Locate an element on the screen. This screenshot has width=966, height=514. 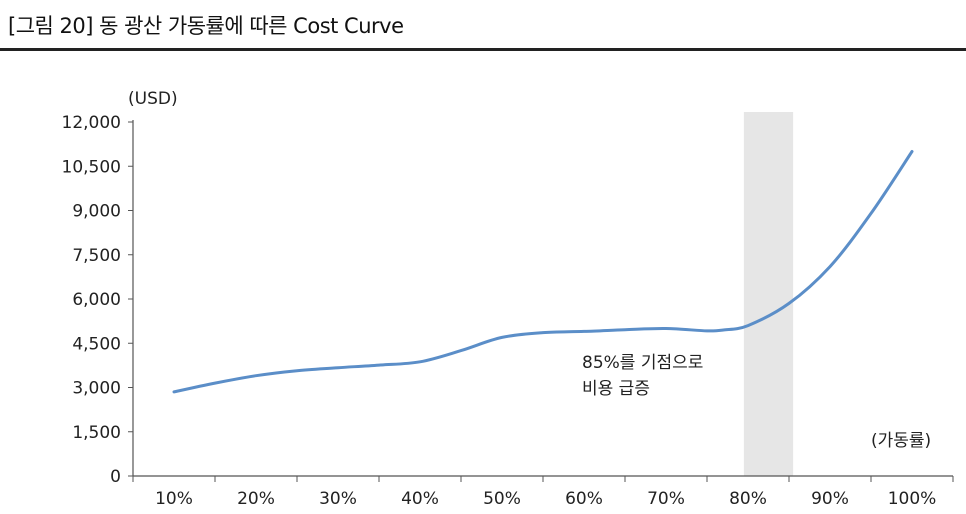
annotation-line-2: 비용 급증 is located at coordinates (616, 389).